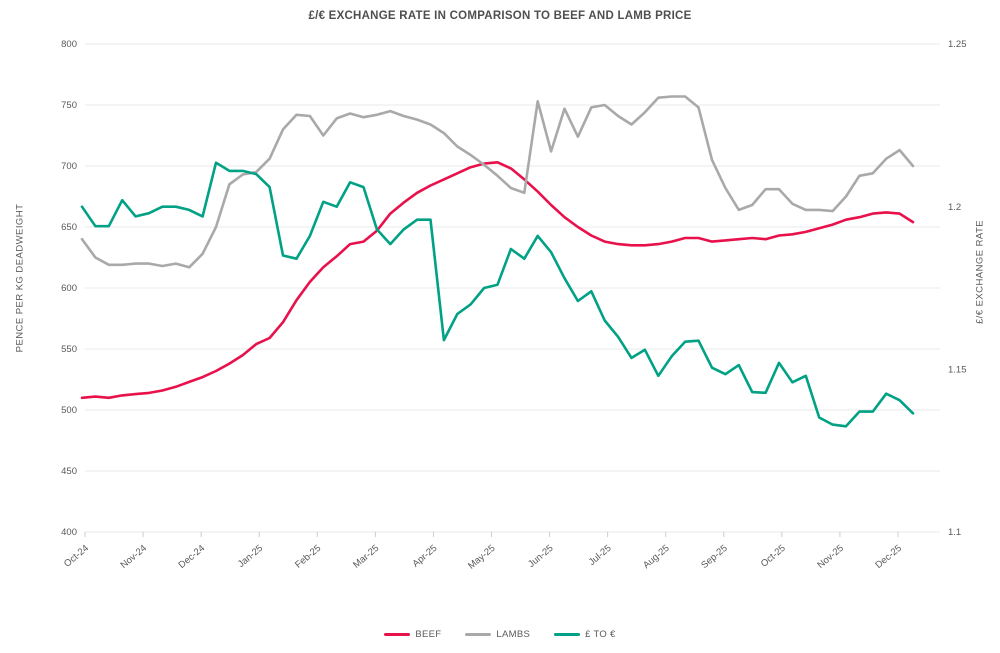 The image size is (1000, 653). What do you see at coordinates (366, 557) in the screenshot?
I see `x-axis-tick-label: Mar-25` at bounding box center [366, 557].